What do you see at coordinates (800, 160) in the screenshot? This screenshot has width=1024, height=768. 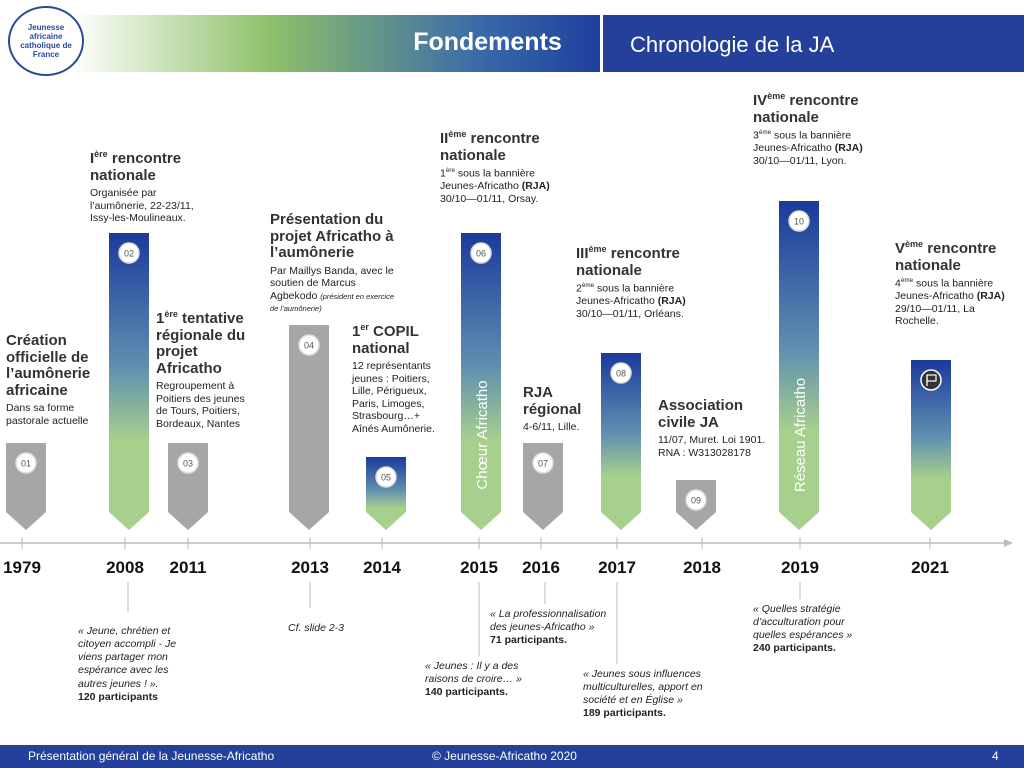 I see `text-segment: 30/10—01/11, Lyon.` at bounding box center [800, 160].